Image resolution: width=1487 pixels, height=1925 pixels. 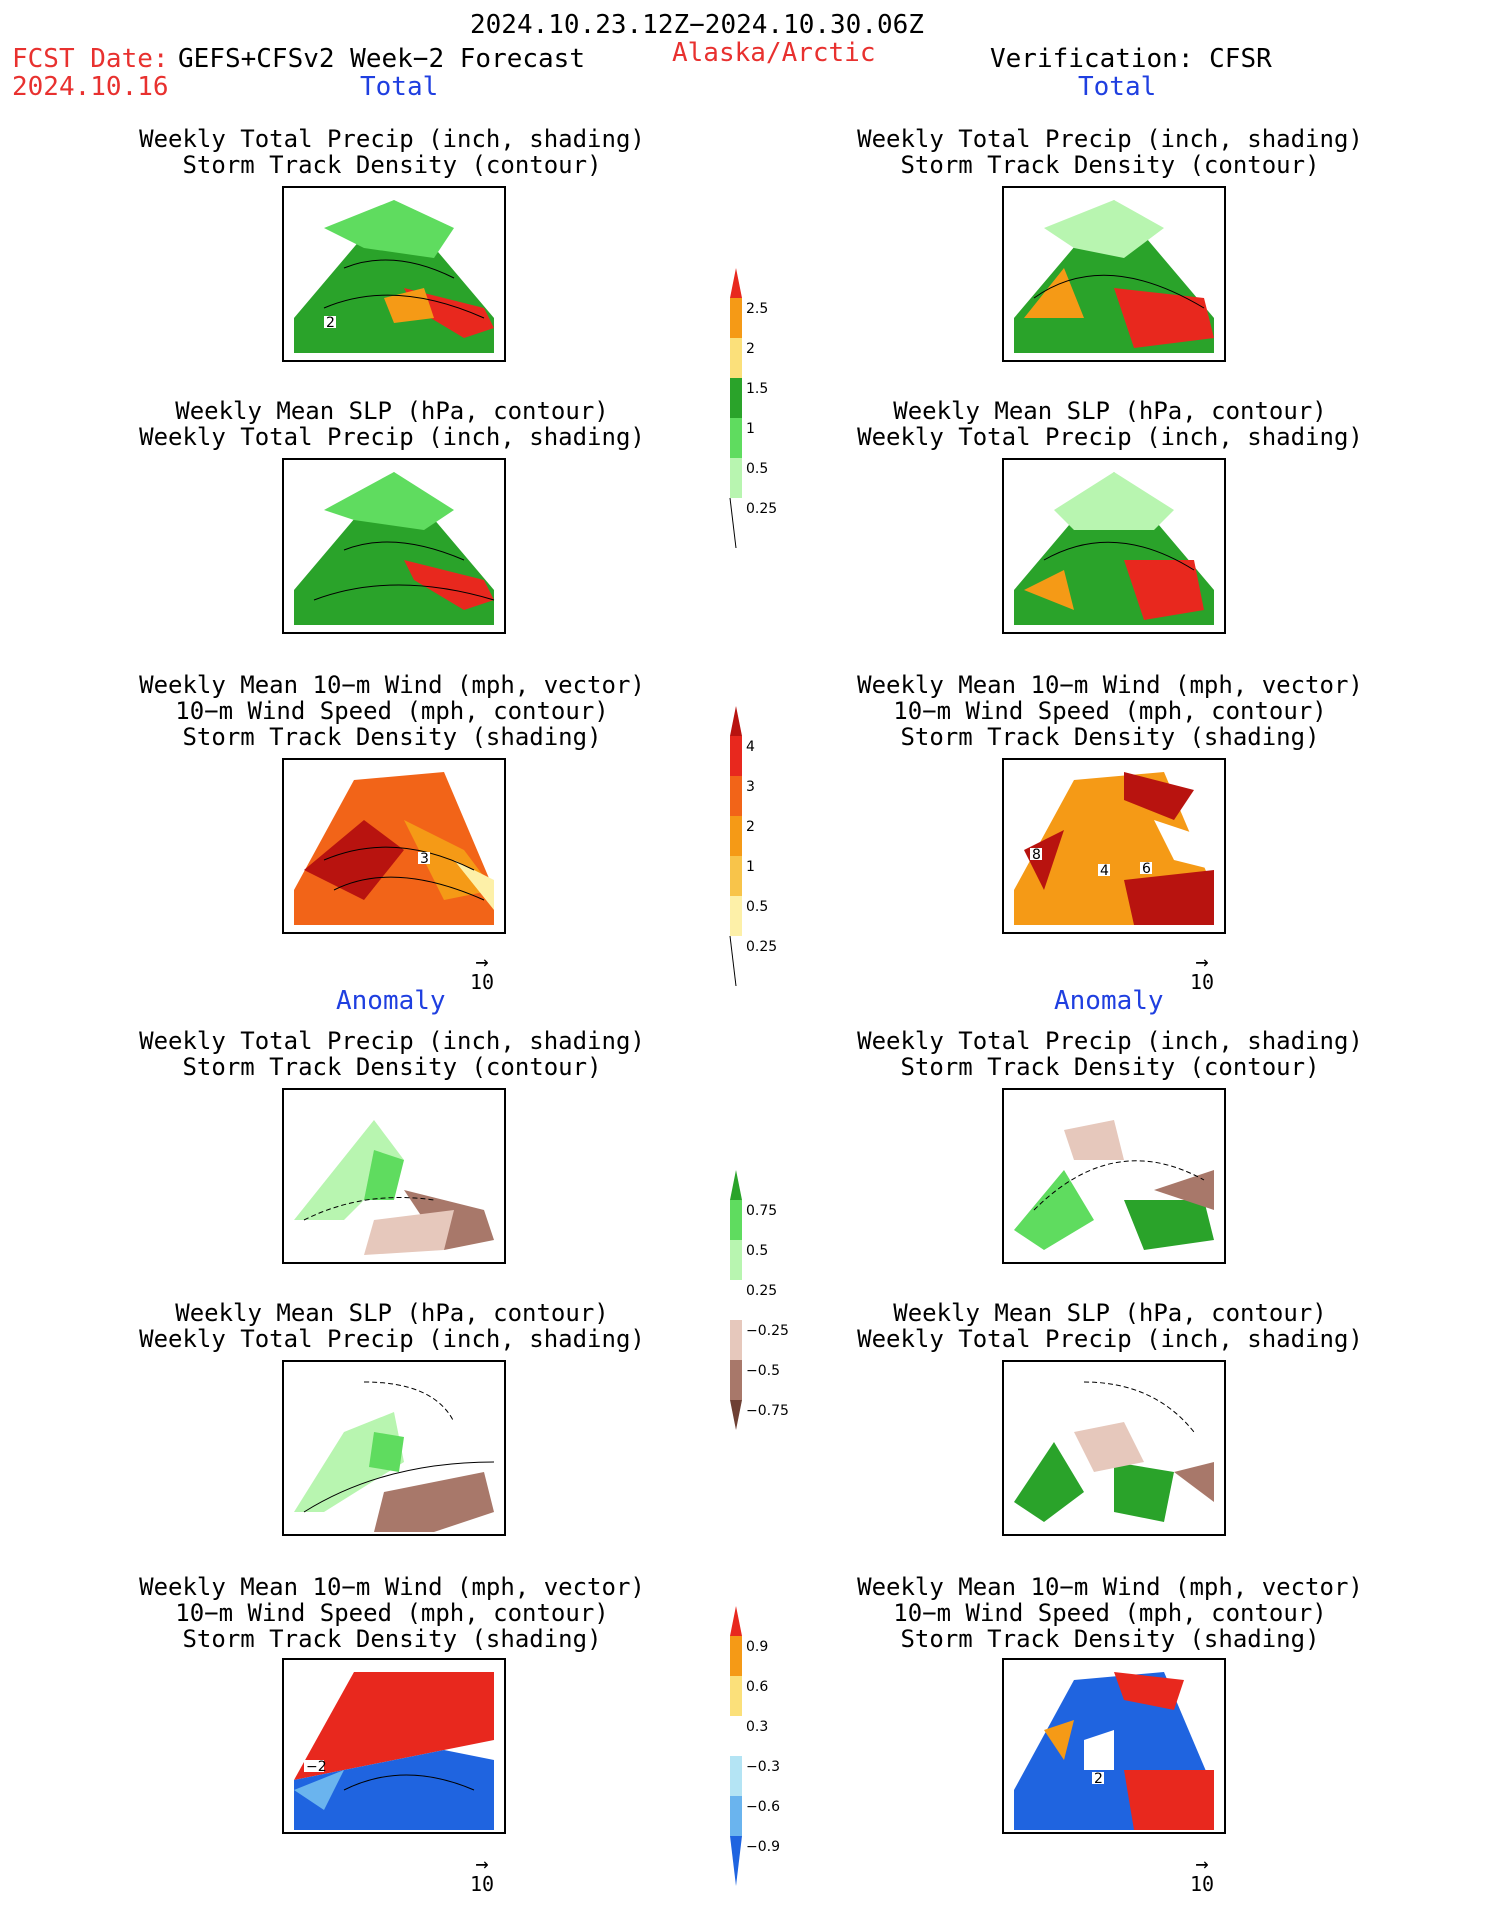 What do you see at coordinates (763, 1807) in the screenshot?
I see `colorbar-label: −0.6` at bounding box center [763, 1807].